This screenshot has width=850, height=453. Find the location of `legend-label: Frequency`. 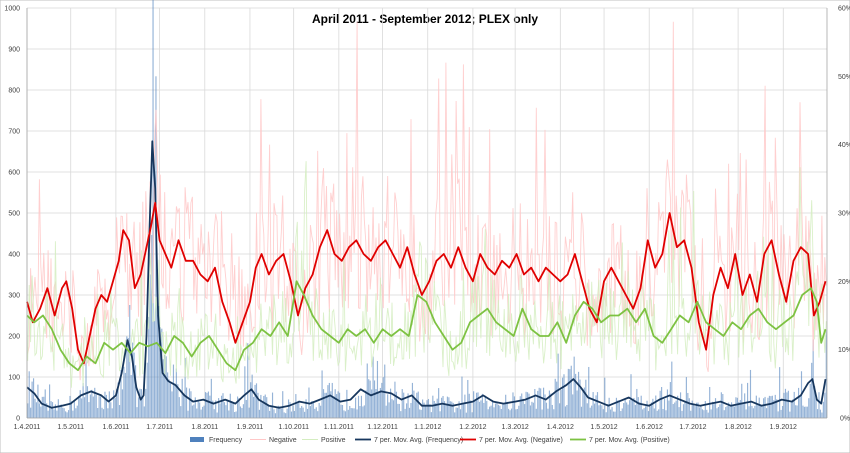

legend-label: Frequency is located at coordinates (226, 440).